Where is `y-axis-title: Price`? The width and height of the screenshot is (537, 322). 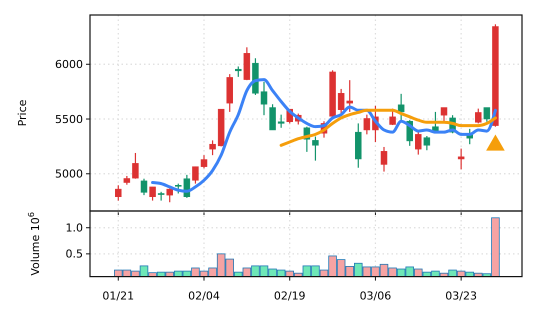
y-axis-title: Price is located at coordinates (22, 112).